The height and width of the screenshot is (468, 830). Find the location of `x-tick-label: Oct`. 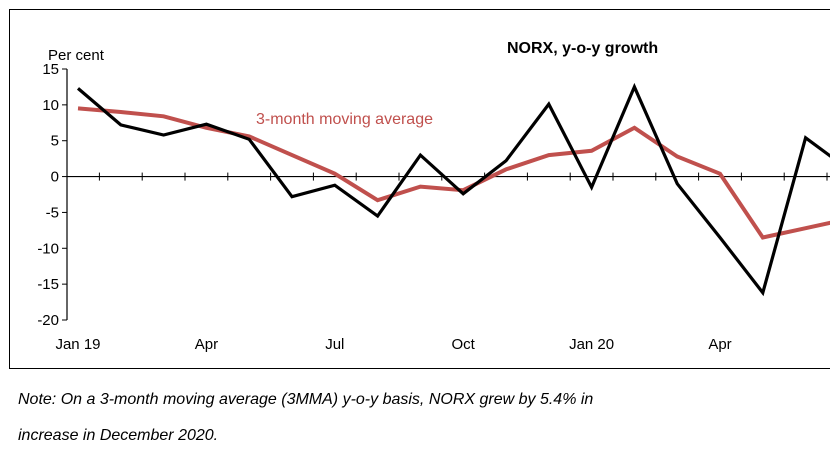

x-tick-label: Oct is located at coordinates (464, 344).